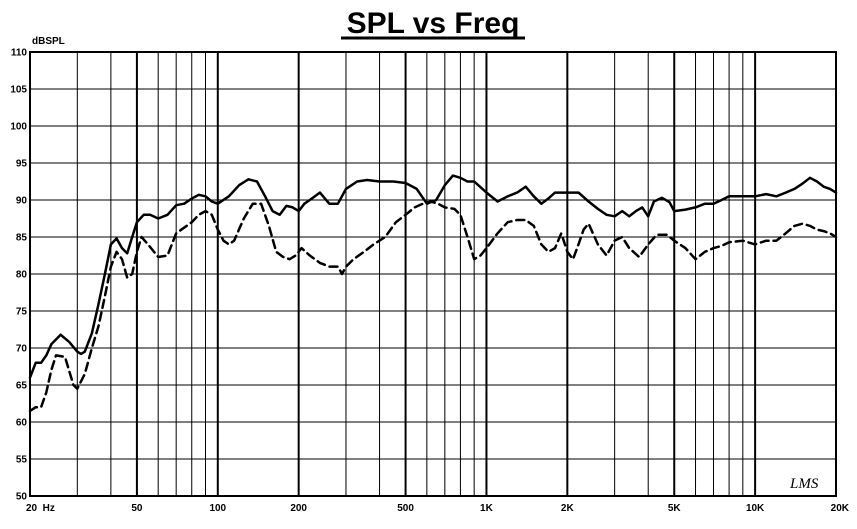 The width and height of the screenshot is (857, 529). I want to click on y-tick-label-2: 60, so click(22, 423).